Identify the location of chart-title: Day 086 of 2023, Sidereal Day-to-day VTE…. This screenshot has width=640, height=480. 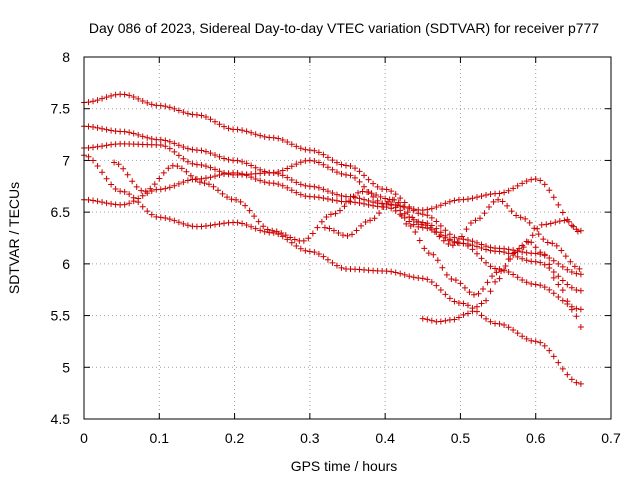
(344, 28).